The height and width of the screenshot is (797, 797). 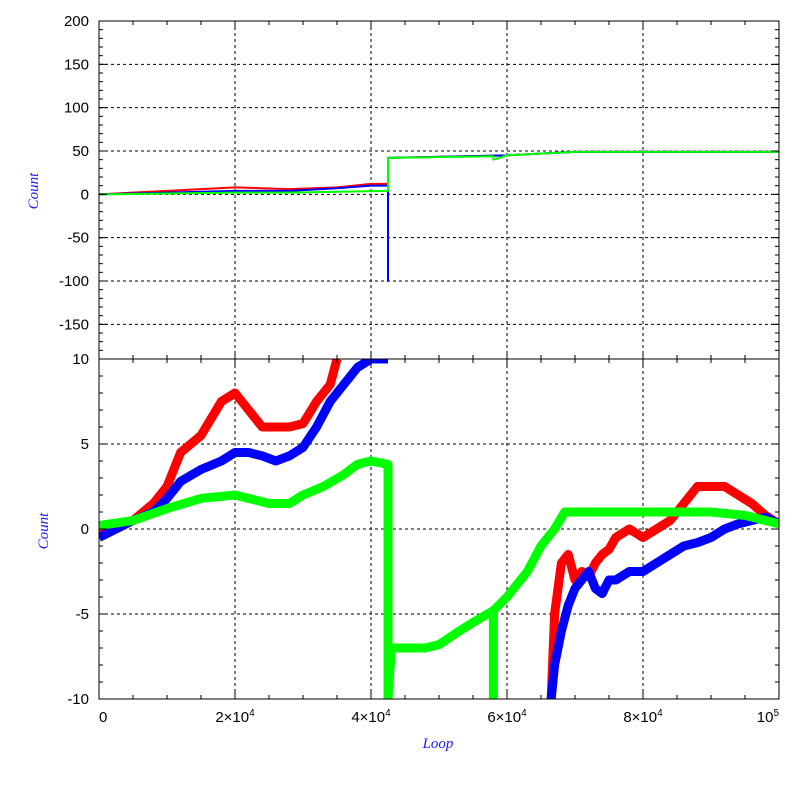 I want to click on xtick-label-4: 8×10⁴, so click(x=643, y=717).